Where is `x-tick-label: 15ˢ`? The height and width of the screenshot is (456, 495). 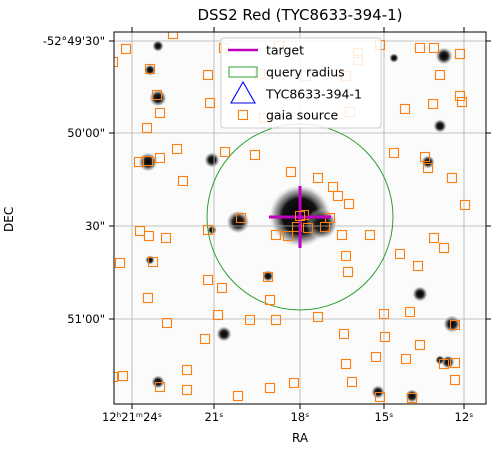
x-tick-label: 15ˢ is located at coordinates (384, 417).